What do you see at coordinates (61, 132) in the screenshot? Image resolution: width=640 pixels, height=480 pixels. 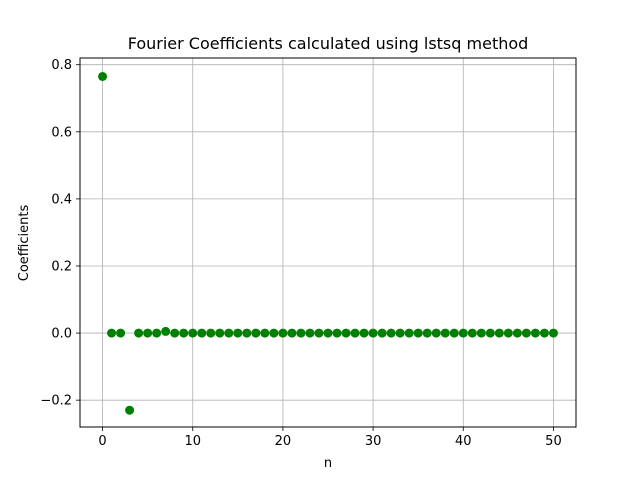 I see `y-tick-label: 0.6` at bounding box center [61, 132].